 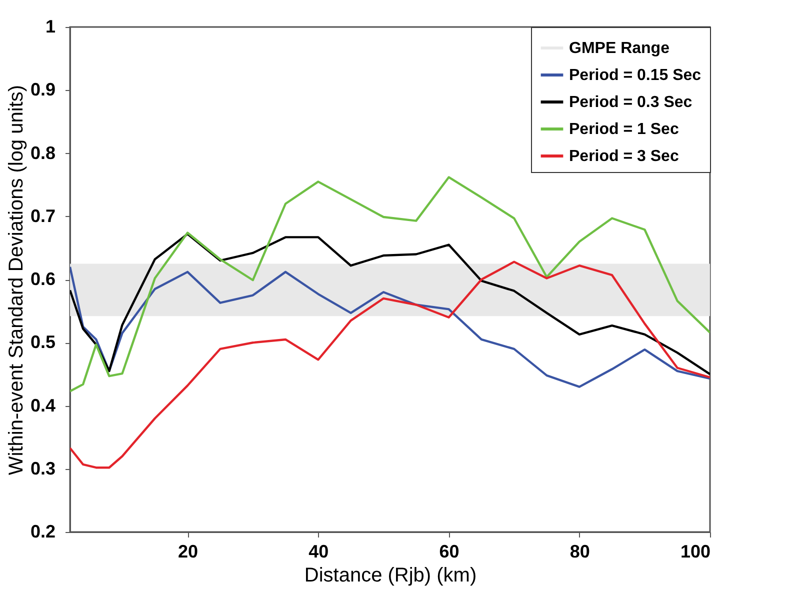 What do you see at coordinates (43, 152) in the screenshot?
I see `y-tick-label: 0.8` at bounding box center [43, 152].